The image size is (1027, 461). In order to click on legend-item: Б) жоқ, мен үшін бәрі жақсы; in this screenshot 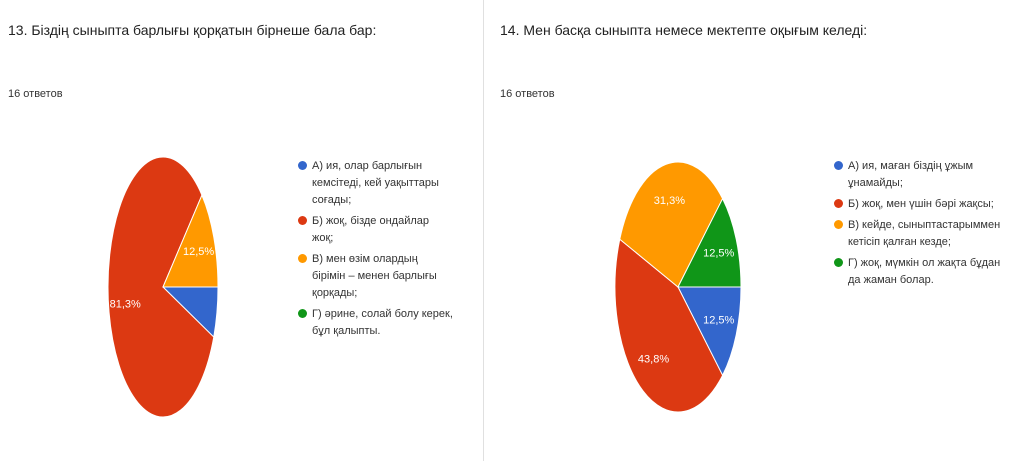, I will do `click(919, 204)`.